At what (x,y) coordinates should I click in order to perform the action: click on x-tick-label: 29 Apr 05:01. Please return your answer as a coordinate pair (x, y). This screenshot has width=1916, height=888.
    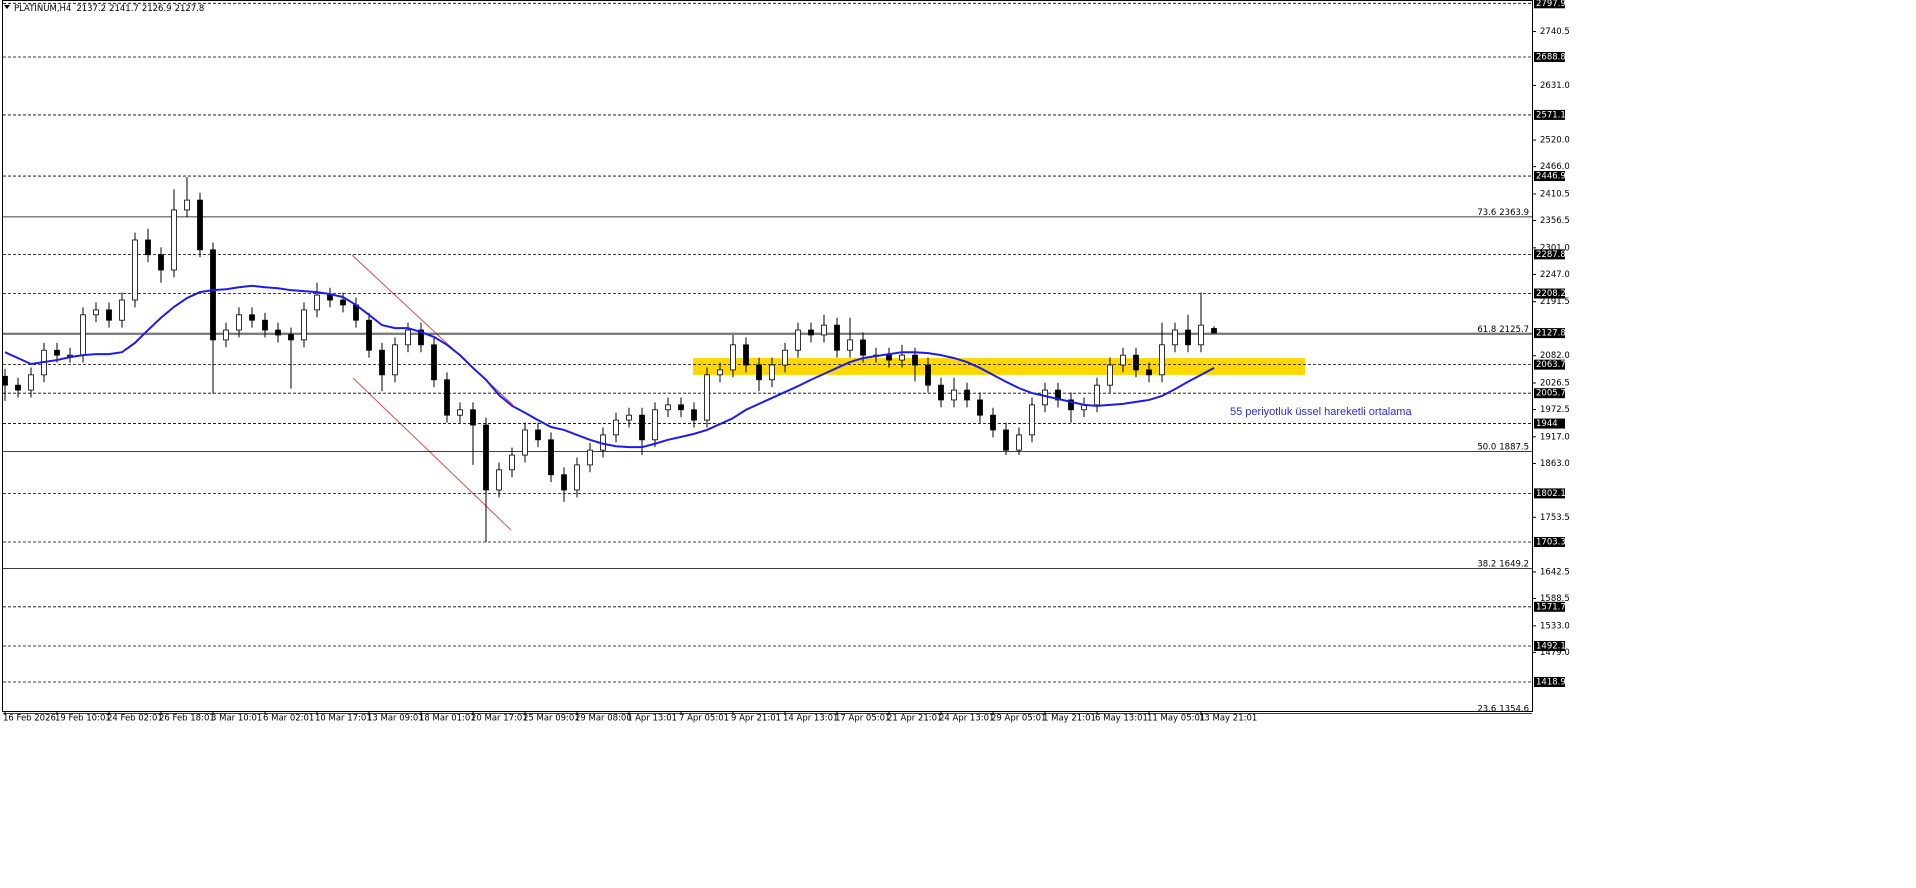
    Looking at the image, I should click on (1018, 719).